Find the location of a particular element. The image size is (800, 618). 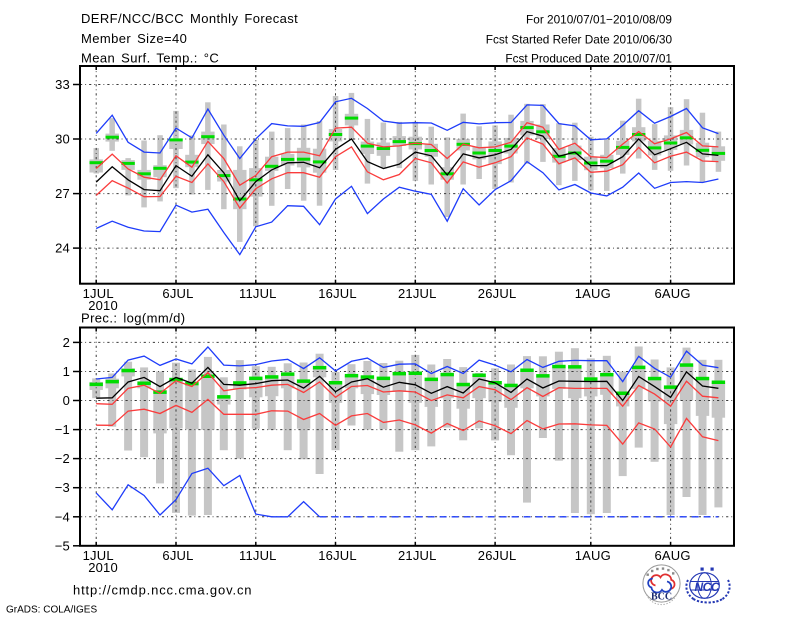

svg-text: −5 is located at coordinates (62, 545).